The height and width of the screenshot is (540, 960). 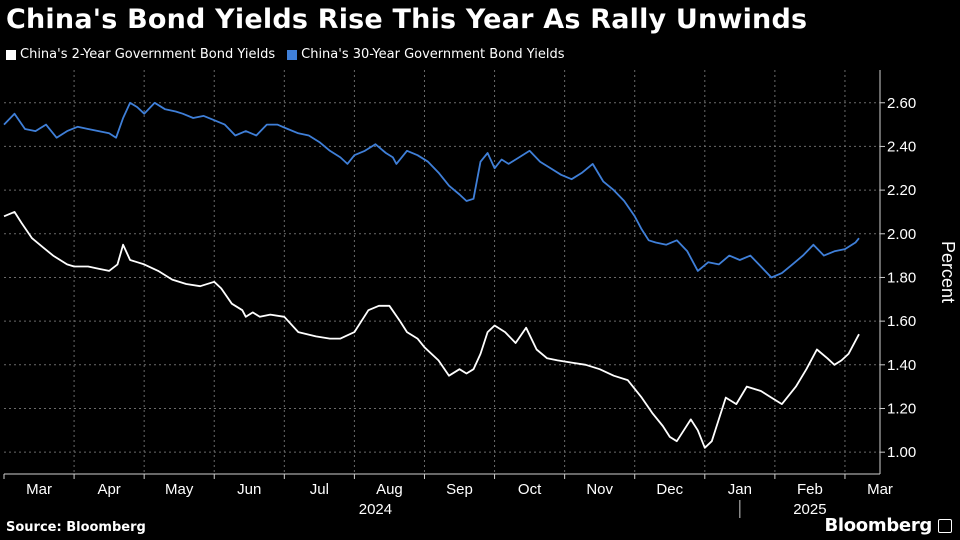 I want to click on year-label: 2025, so click(x=809, y=509).